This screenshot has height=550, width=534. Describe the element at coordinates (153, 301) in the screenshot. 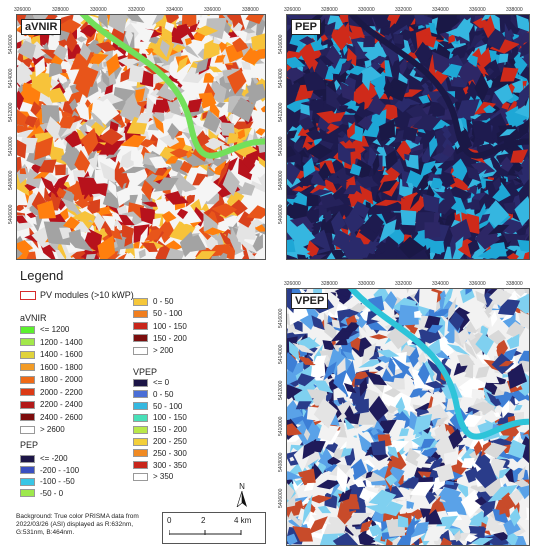

I see `legend-entry: 0 - 50` at that location.